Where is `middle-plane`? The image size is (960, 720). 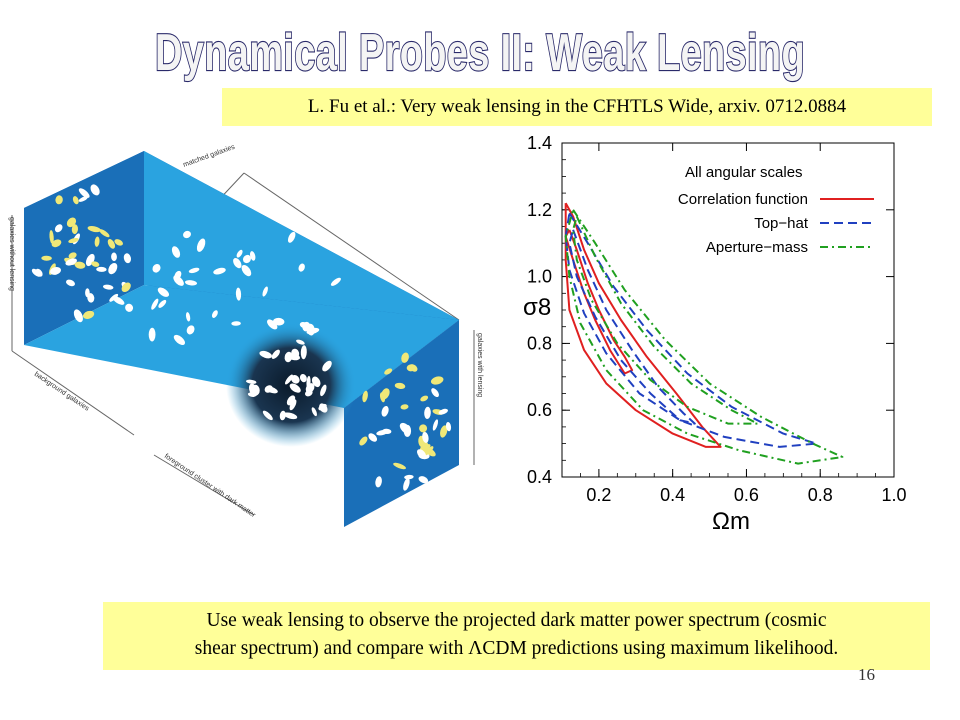
middle-plane is located at coordinates (301, 235).